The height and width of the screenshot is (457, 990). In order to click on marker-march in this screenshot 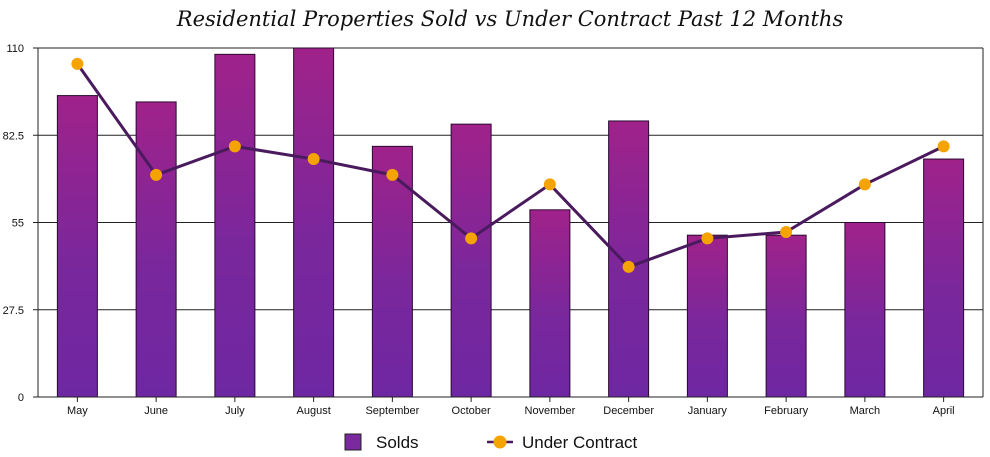, I will do `click(864, 184)`.